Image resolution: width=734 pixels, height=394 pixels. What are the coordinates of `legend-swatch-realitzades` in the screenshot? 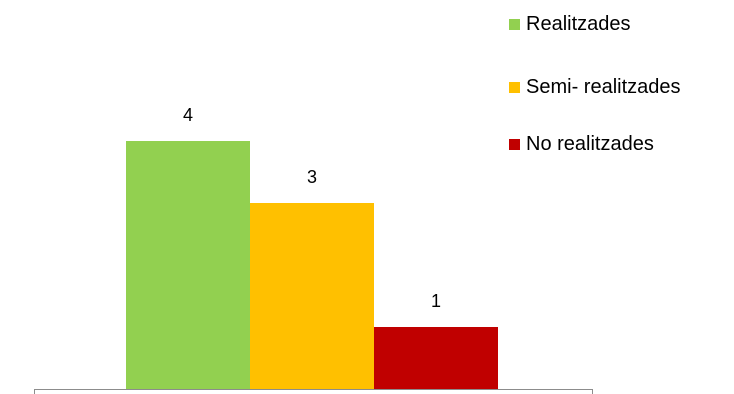 It's located at (514, 24).